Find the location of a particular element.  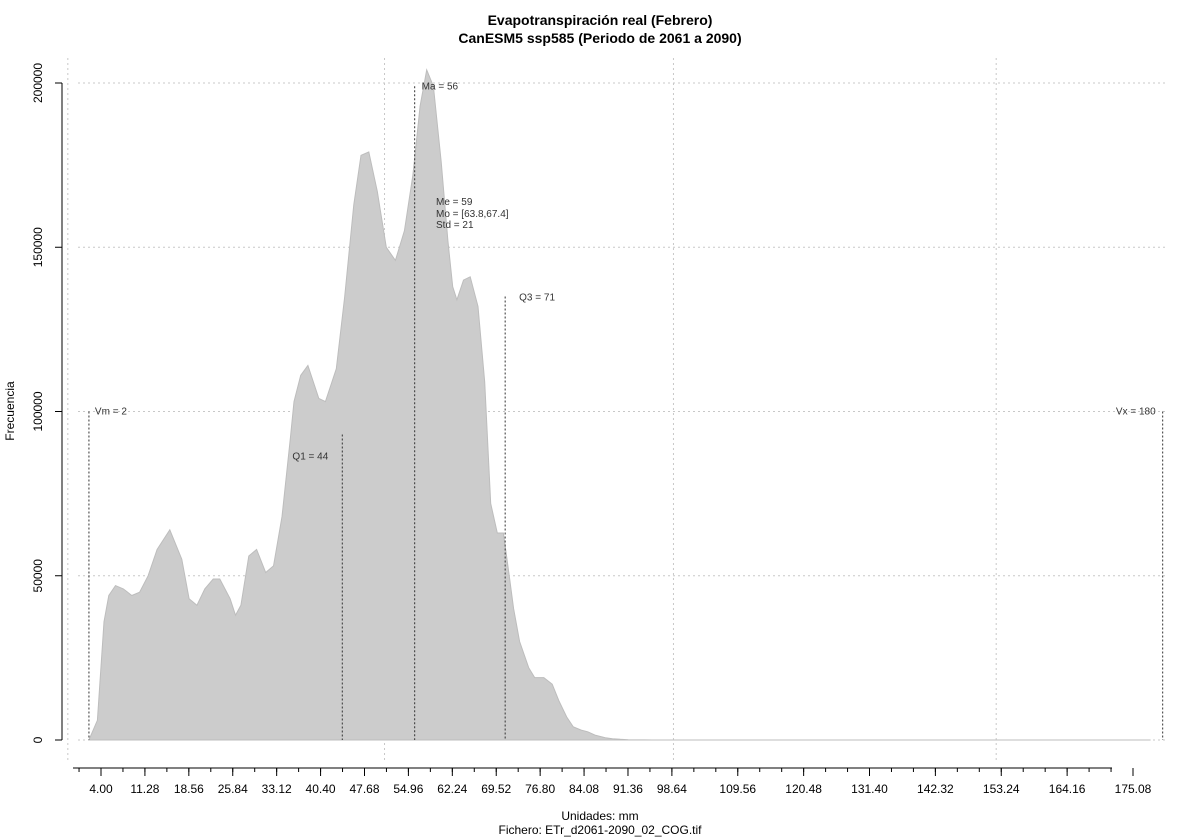

y-tick-label: 50000 is located at coordinates (38, 576).